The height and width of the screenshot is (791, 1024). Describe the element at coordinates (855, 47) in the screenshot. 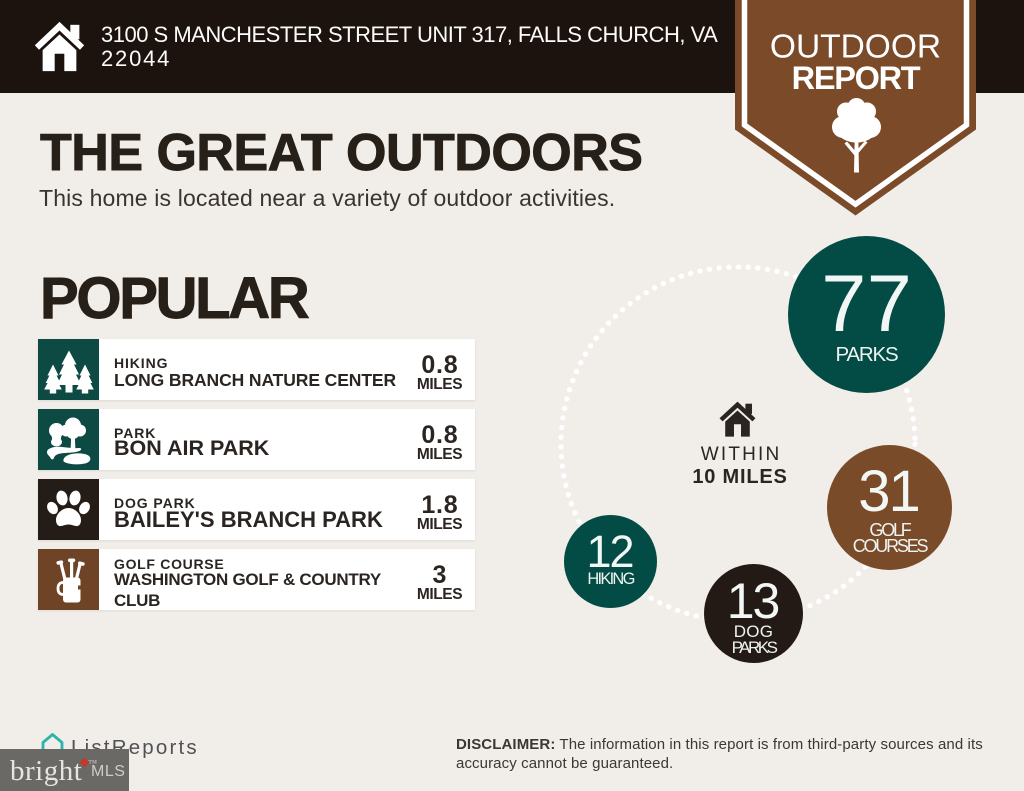

I see `svg-text: OUTDOOR` at that location.